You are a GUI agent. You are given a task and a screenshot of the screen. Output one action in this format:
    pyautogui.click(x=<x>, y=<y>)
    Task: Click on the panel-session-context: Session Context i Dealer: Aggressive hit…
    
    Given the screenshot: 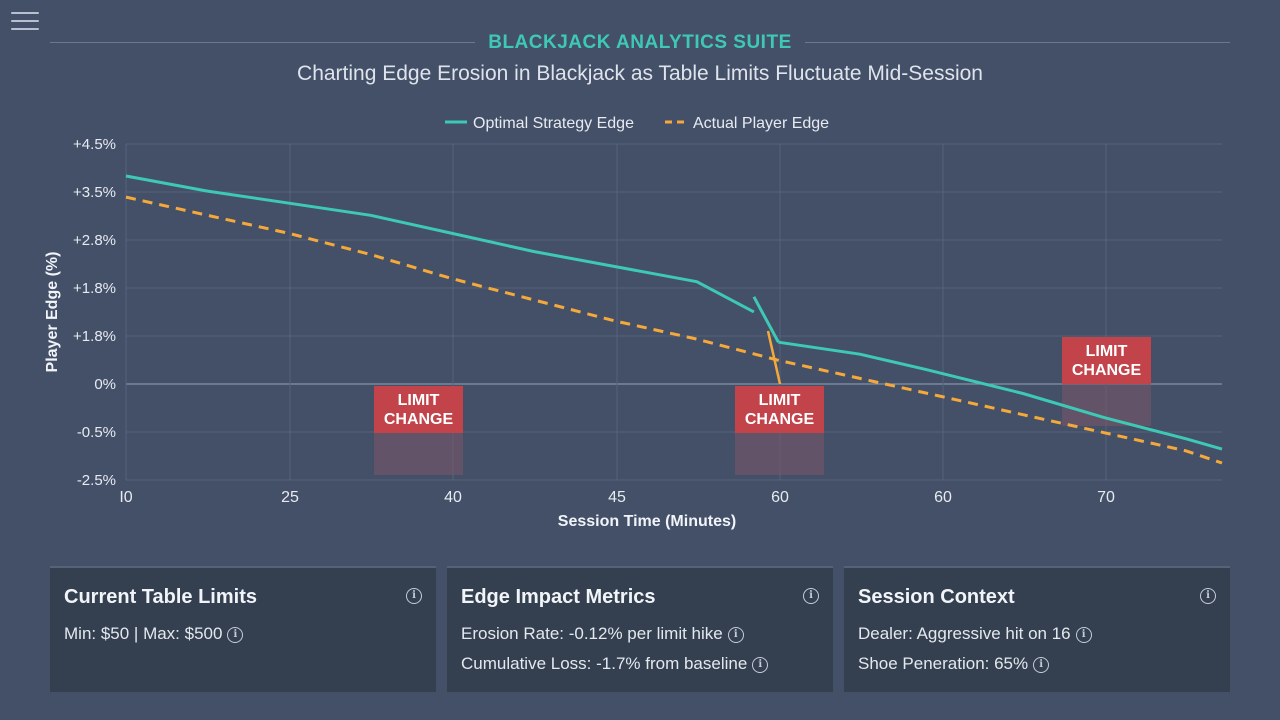 What is the action you would take?
    pyautogui.click(x=1037, y=629)
    